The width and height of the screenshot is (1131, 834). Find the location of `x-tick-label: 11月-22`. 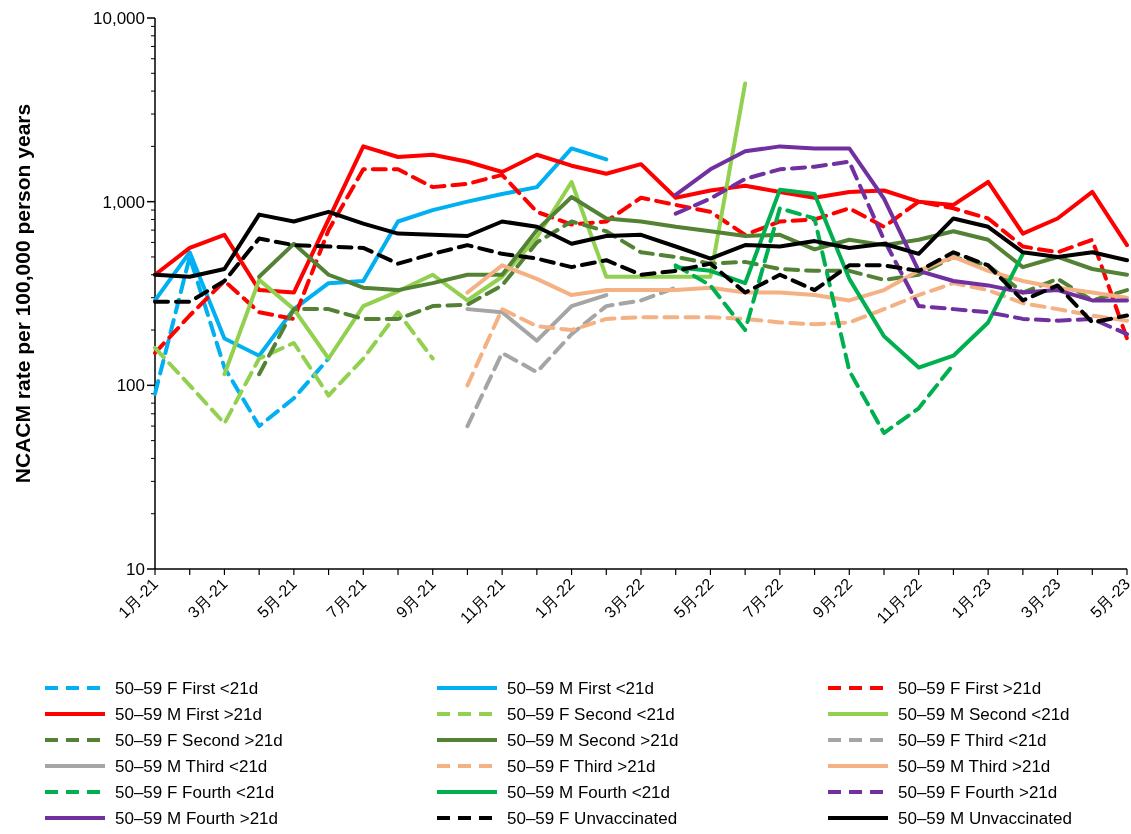

x-tick-label: 11月-22 is located at coordinates (899, 601).